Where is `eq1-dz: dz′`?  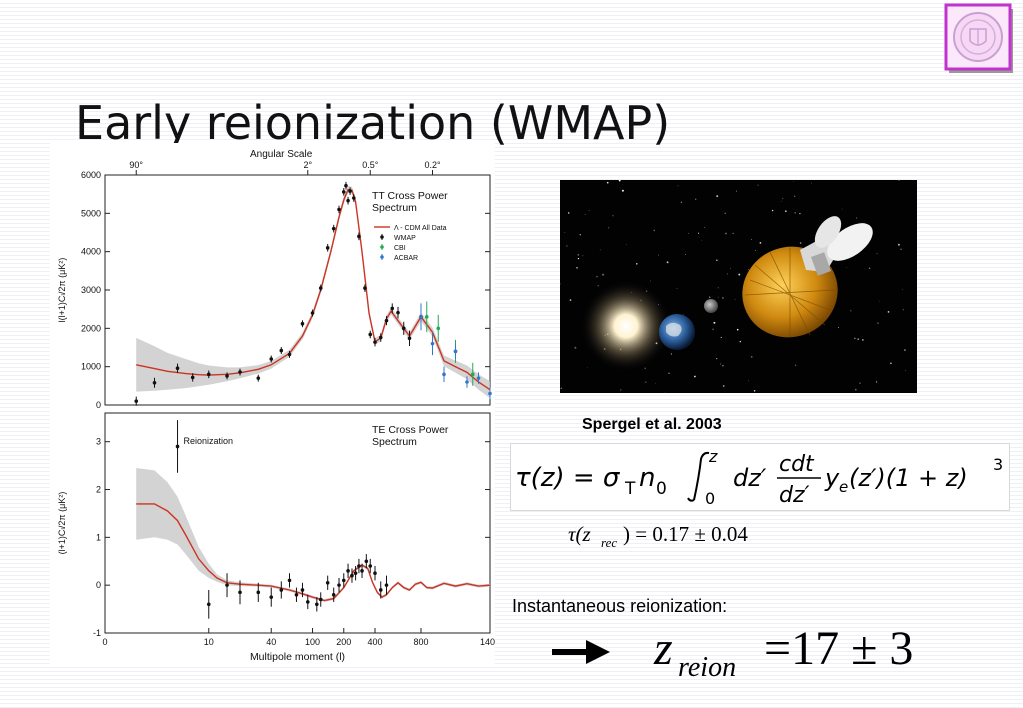
eq1-dz: dz′ is located at coordinates (750, 478).